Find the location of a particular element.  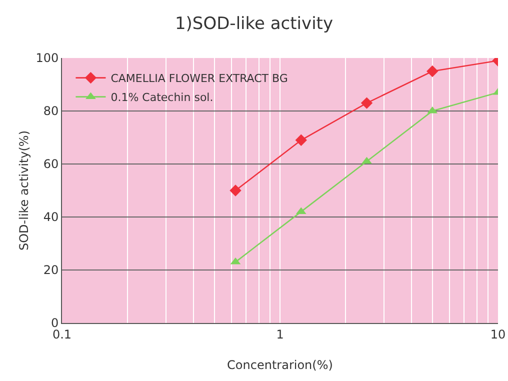

y-tick-label: 80 is located at coordinates (51, 111).